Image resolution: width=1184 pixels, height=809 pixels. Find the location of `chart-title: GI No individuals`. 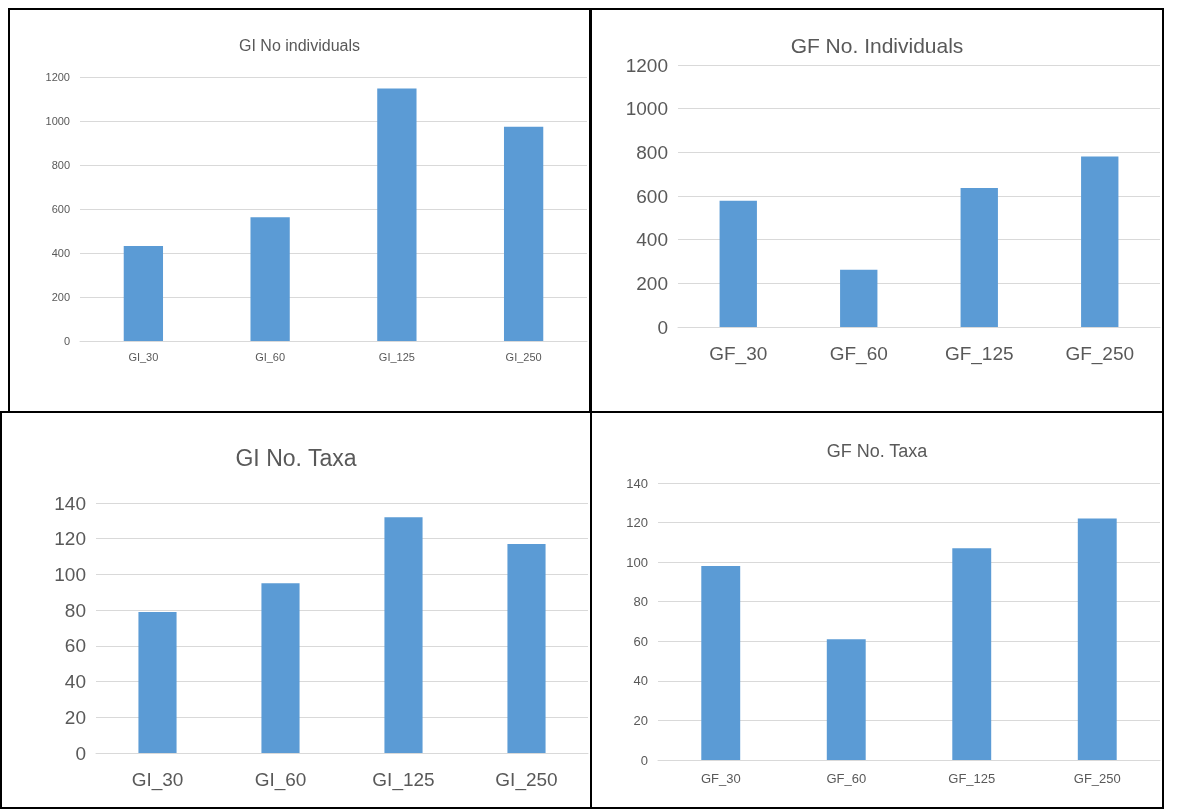

chart-title: GI No individuals is located at coordinates (299, 45).